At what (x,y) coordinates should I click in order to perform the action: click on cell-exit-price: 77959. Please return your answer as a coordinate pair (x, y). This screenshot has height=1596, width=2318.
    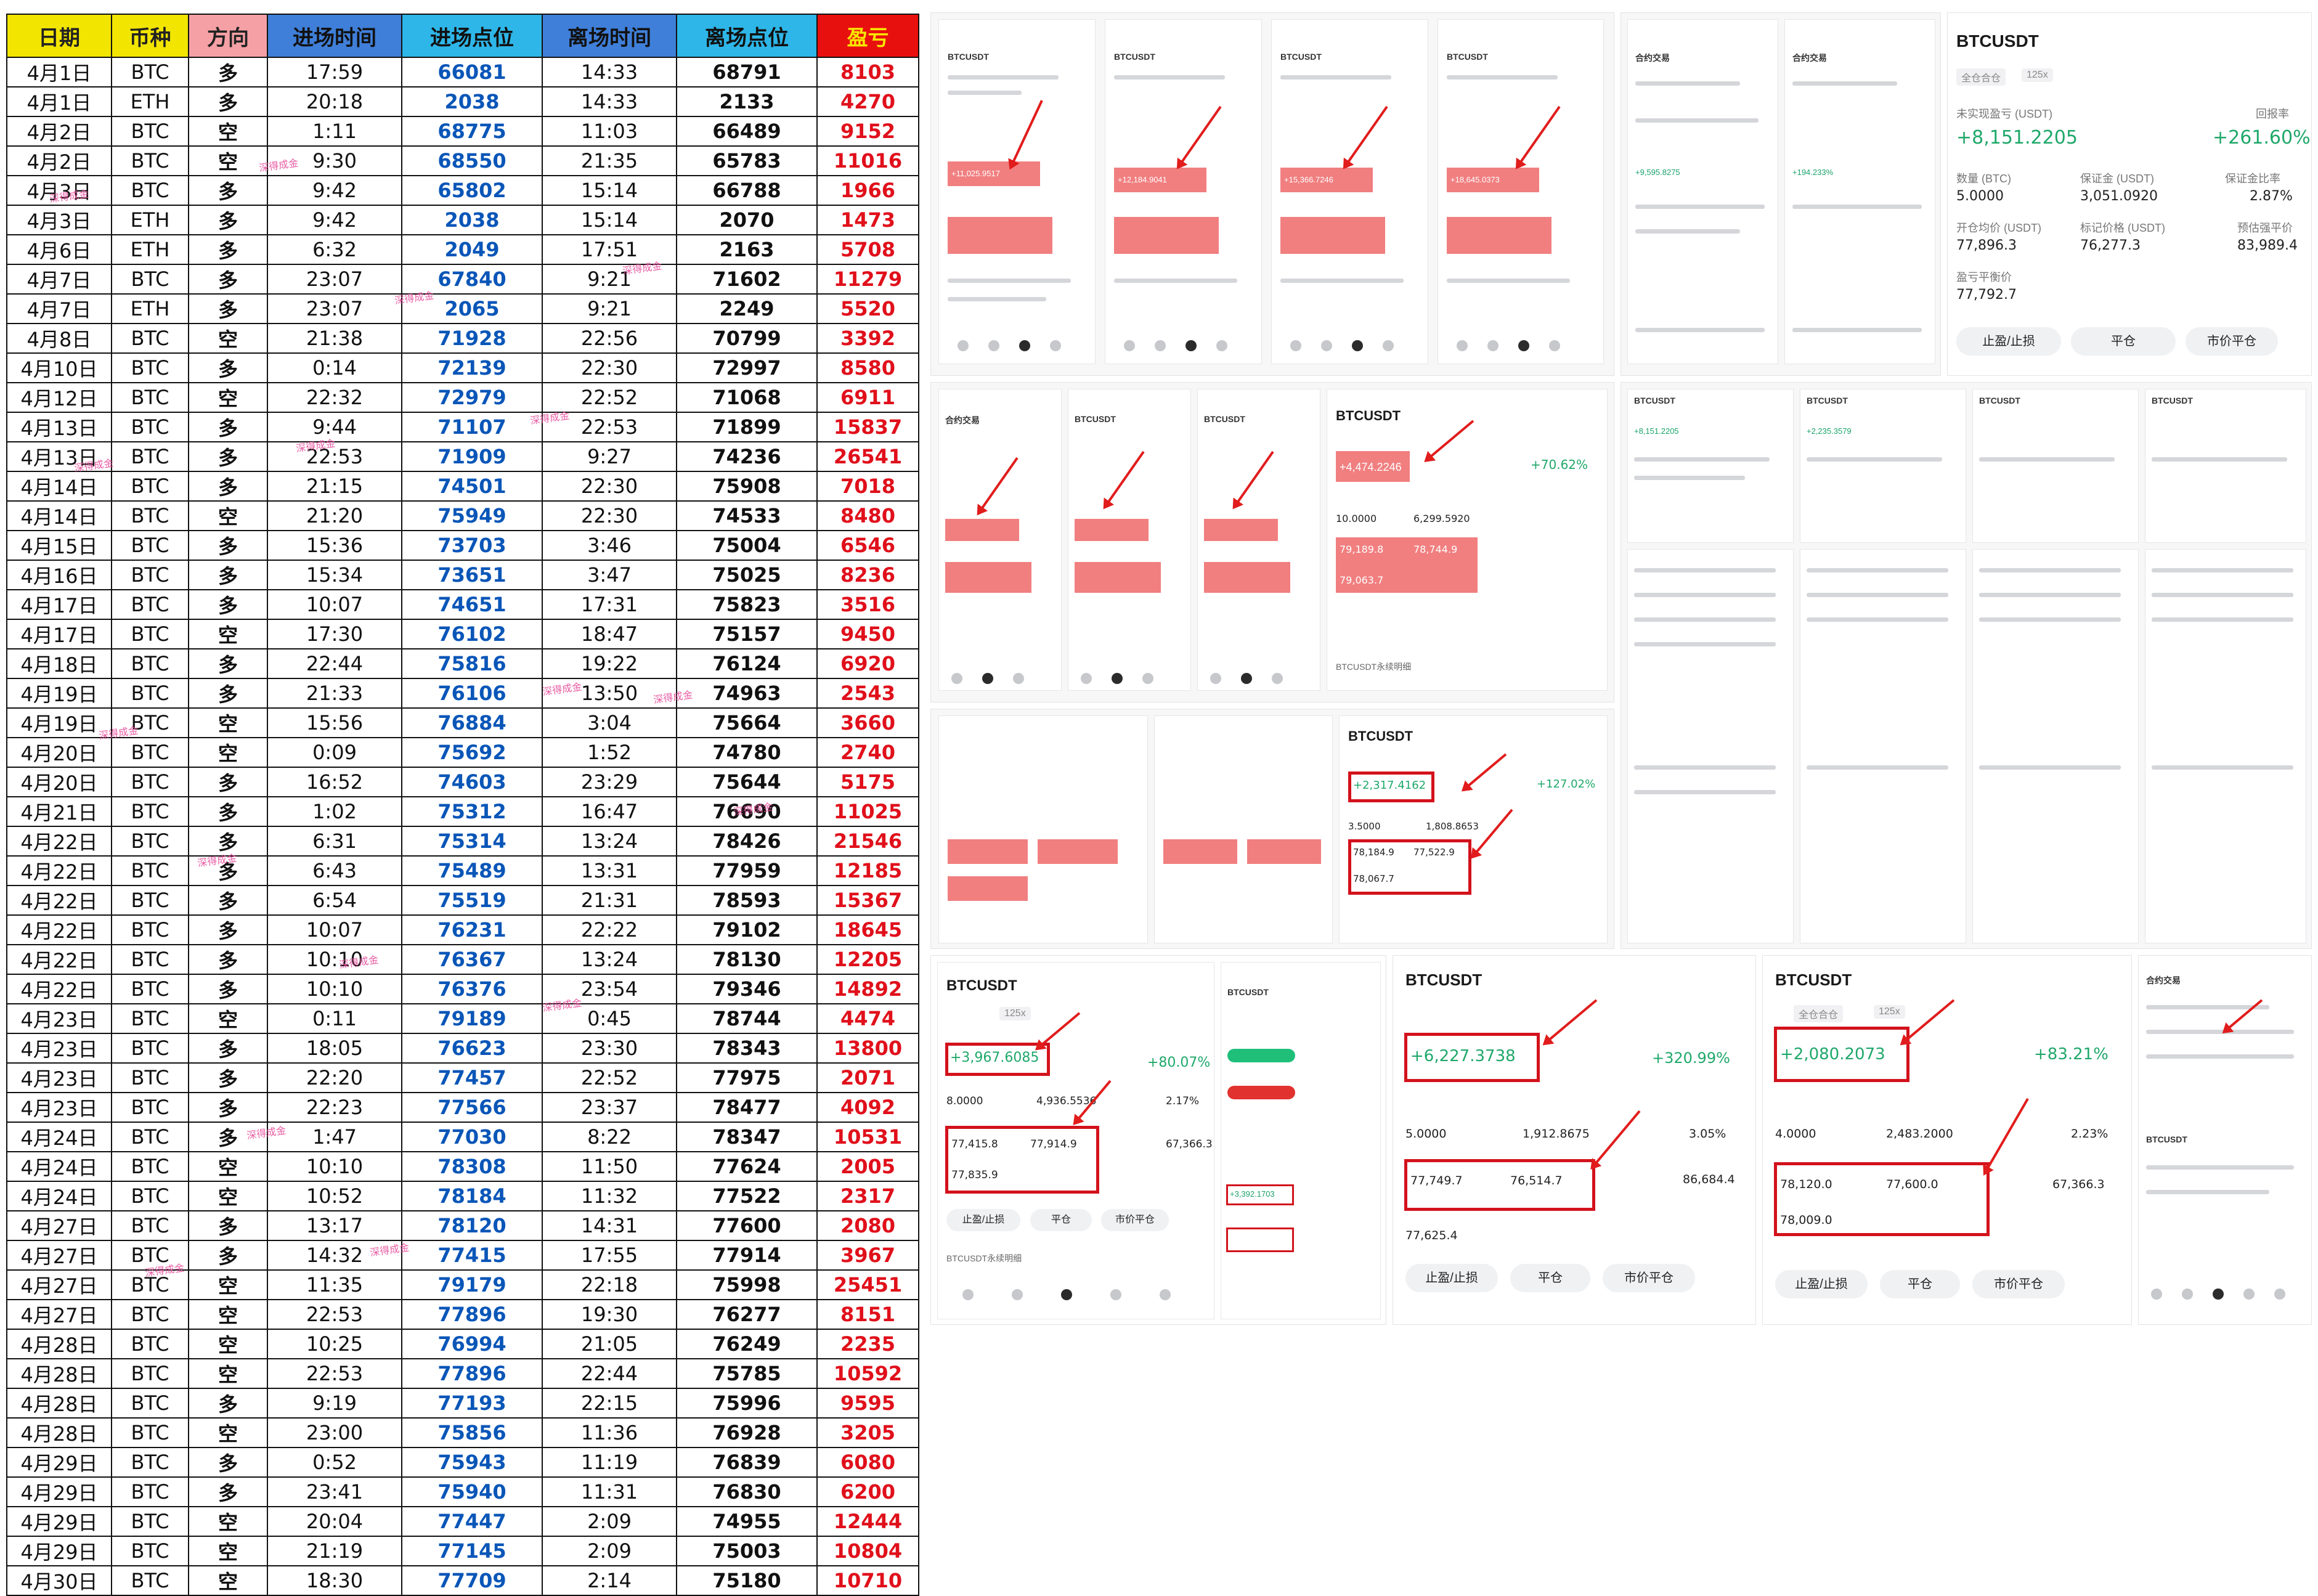
    Looking at the image, I should click on (747, 871).